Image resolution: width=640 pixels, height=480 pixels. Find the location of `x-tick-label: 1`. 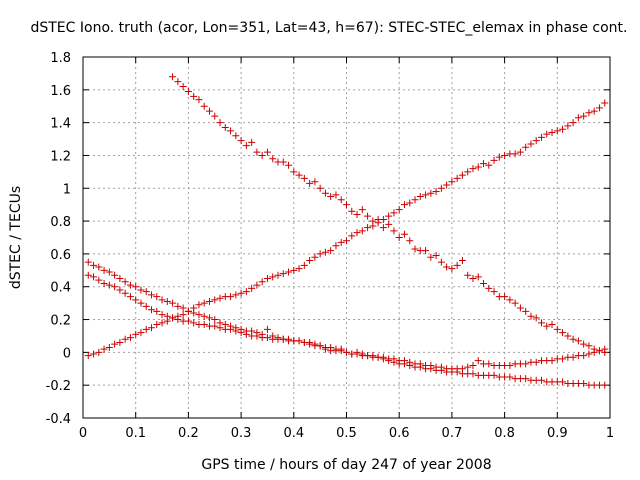

x-tick-label: 1 is located at coordinates (610, 433).